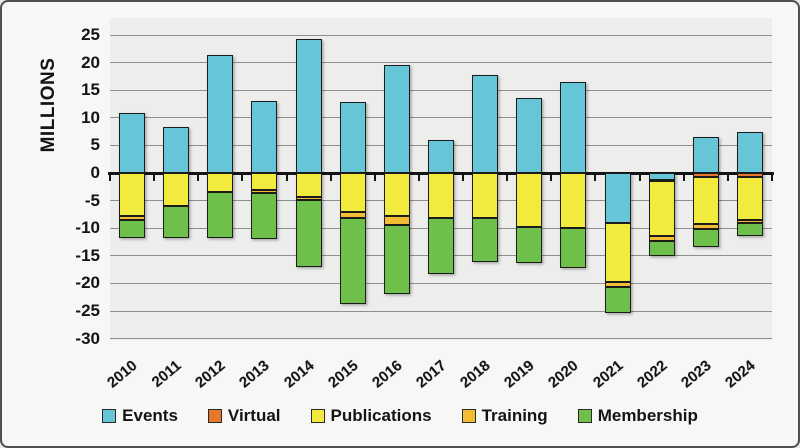 The image size is (800, 448). Describe the element at coordinates (90, 117) in the screenshot. I see `y-tick-label: 10` at that location.